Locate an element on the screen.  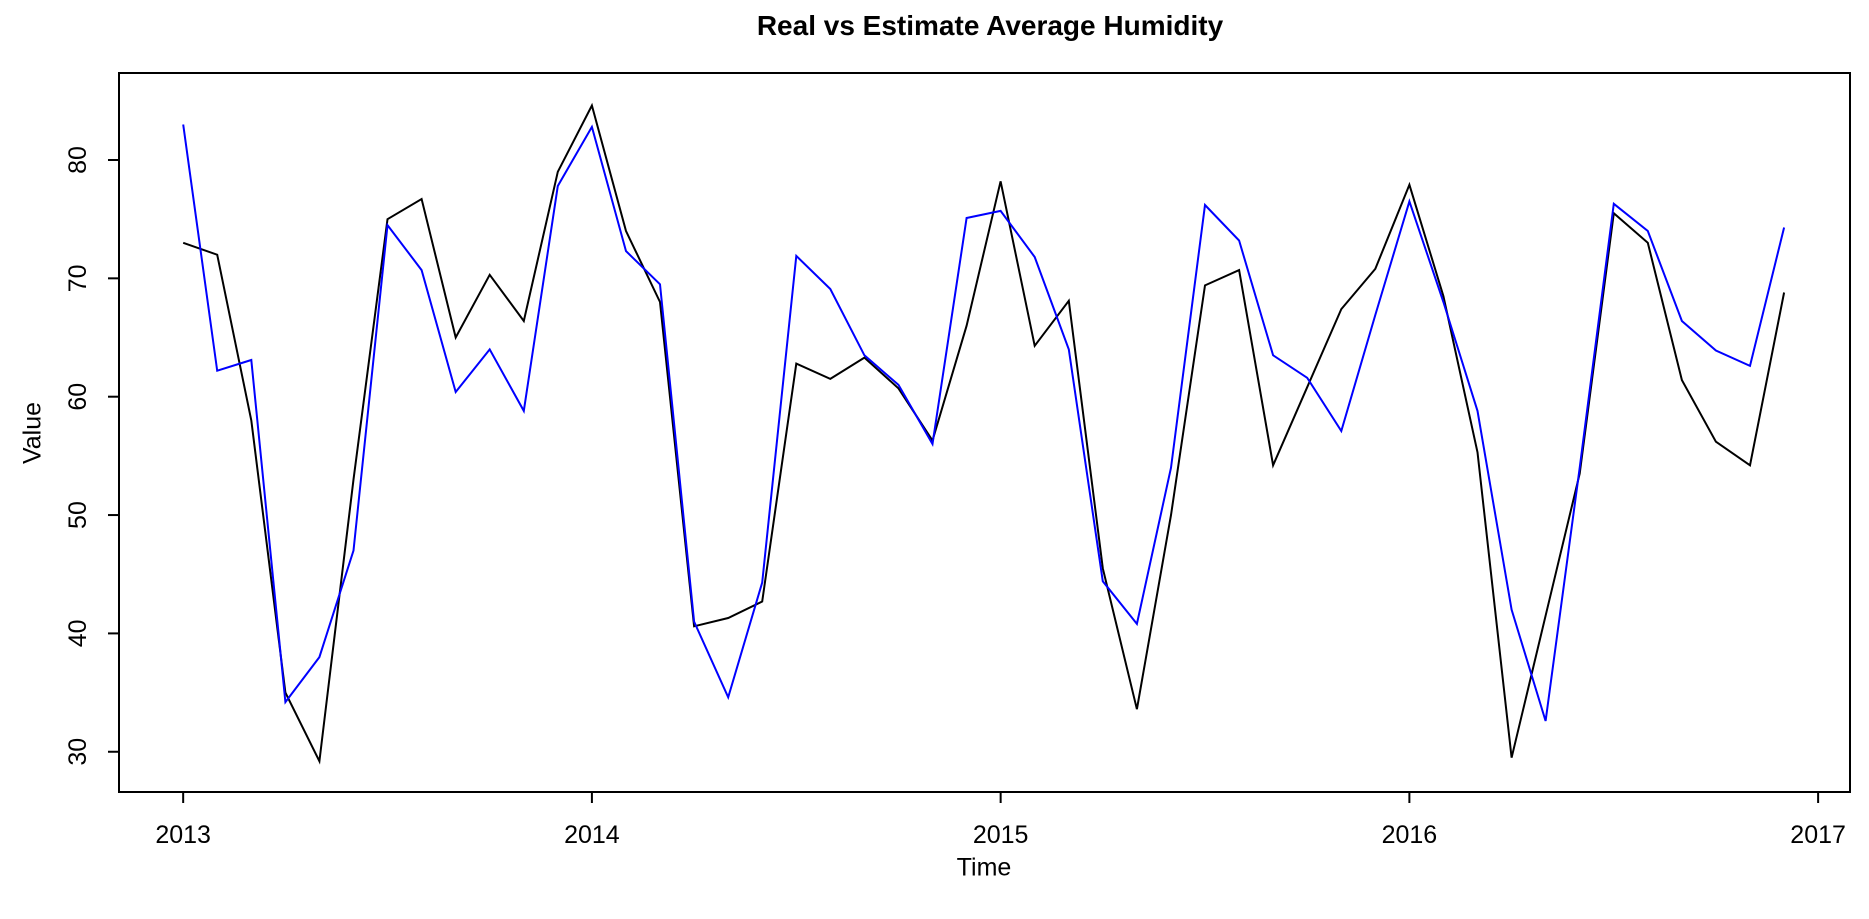
x-axis-label: Time is located at coordinates (984, 867).